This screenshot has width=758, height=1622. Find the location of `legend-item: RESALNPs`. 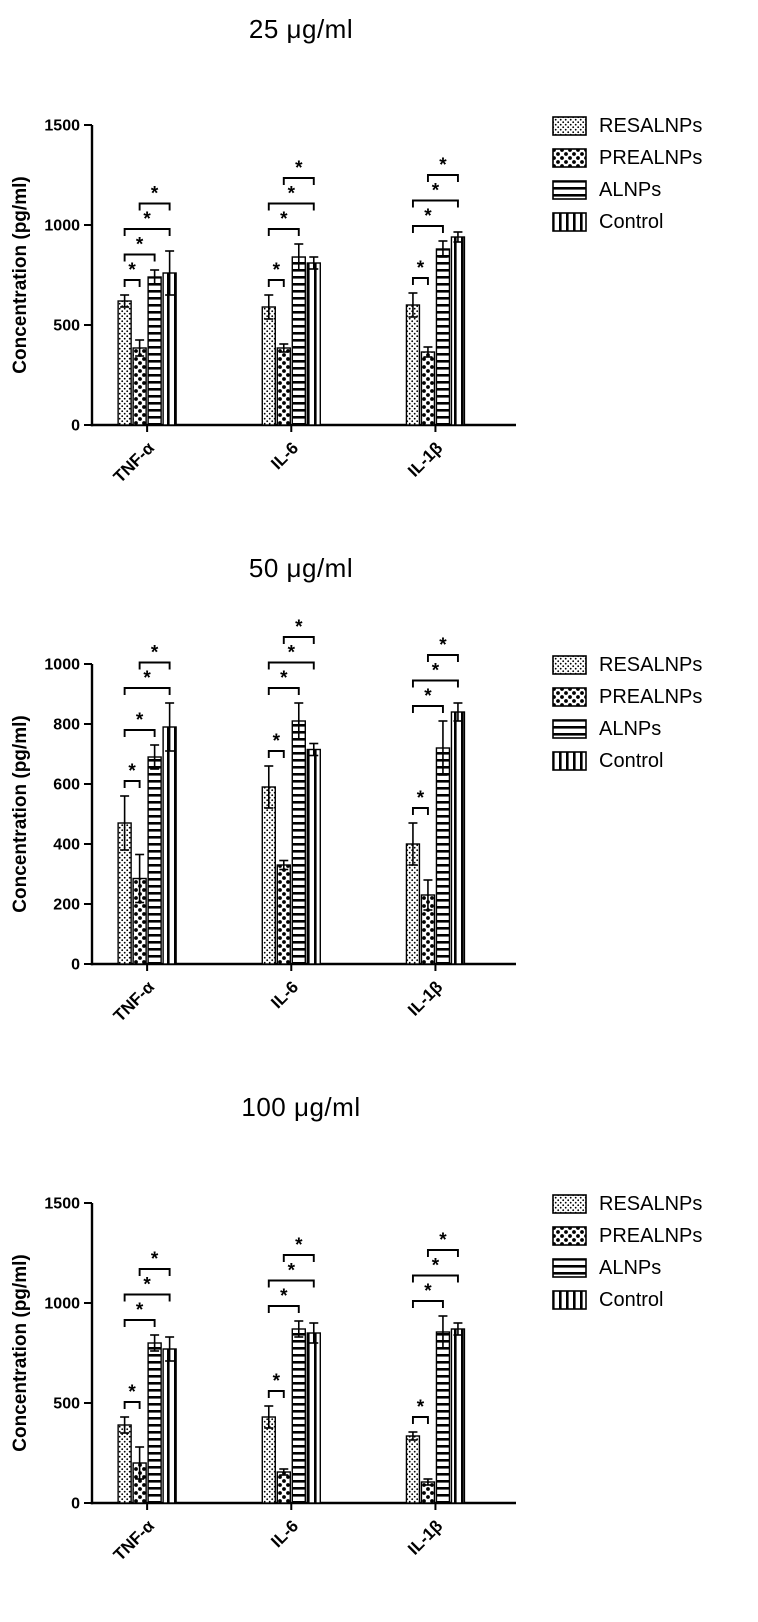

legend-item: RESALNPs is located at coordinates (627, 1204).